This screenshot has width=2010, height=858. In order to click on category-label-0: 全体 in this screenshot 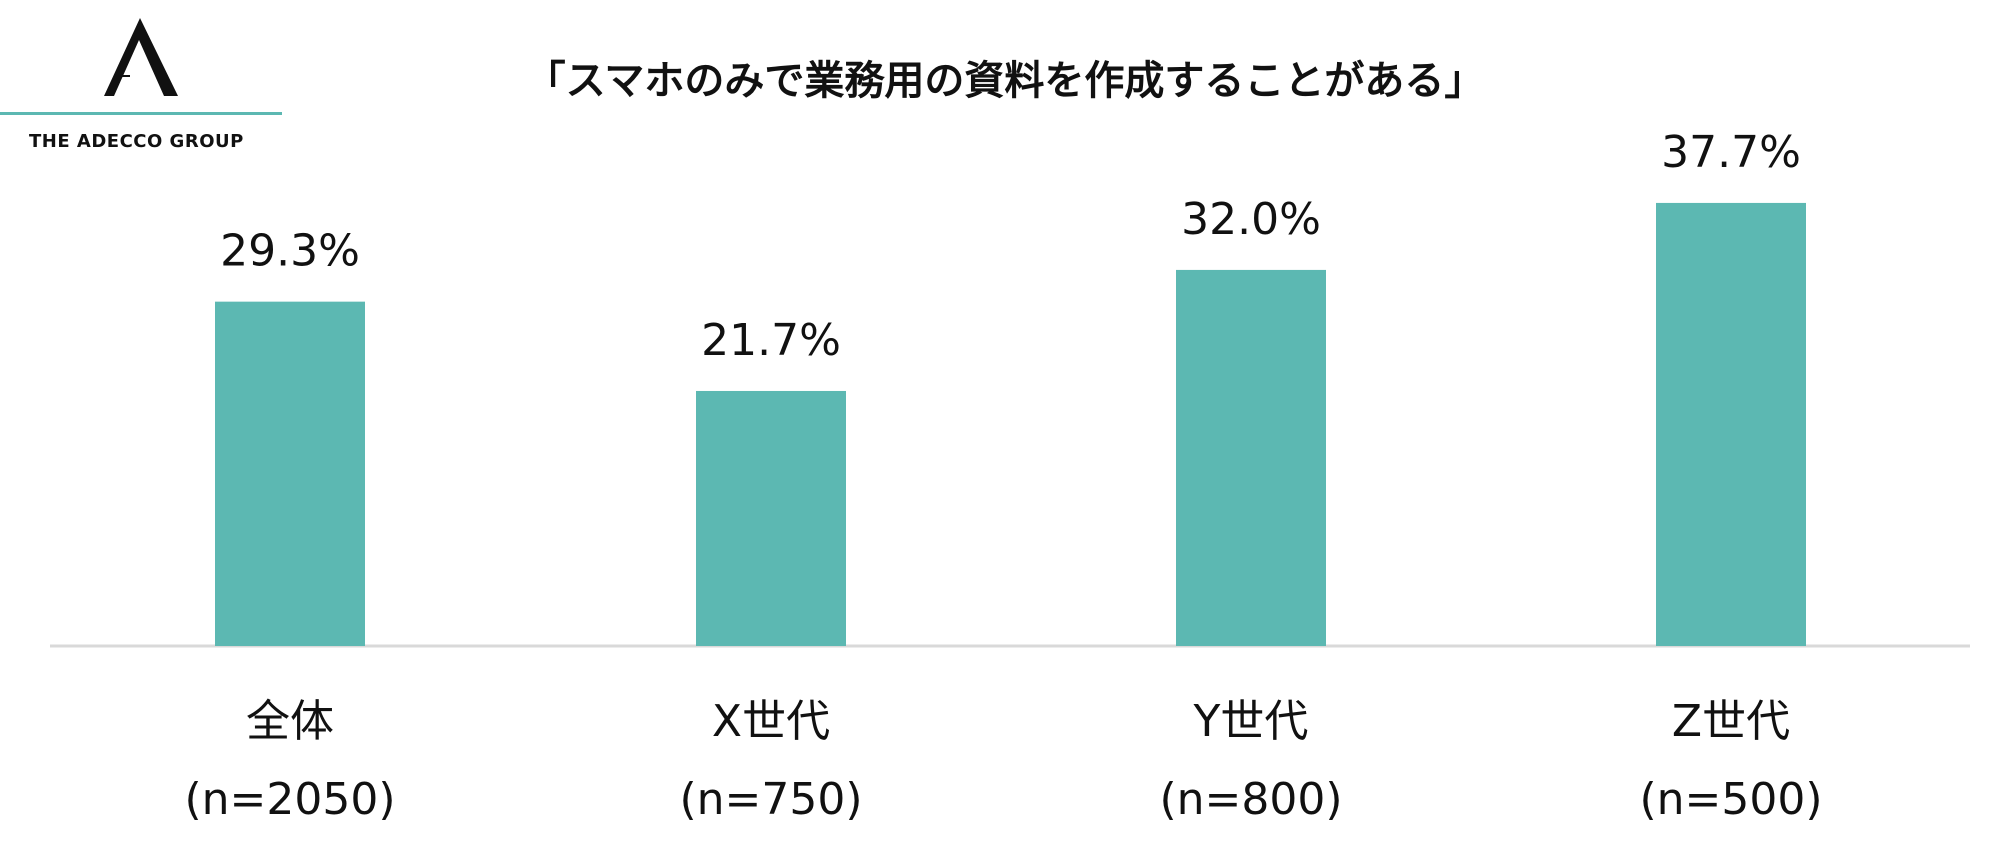, I will do `click(290, 721)`.